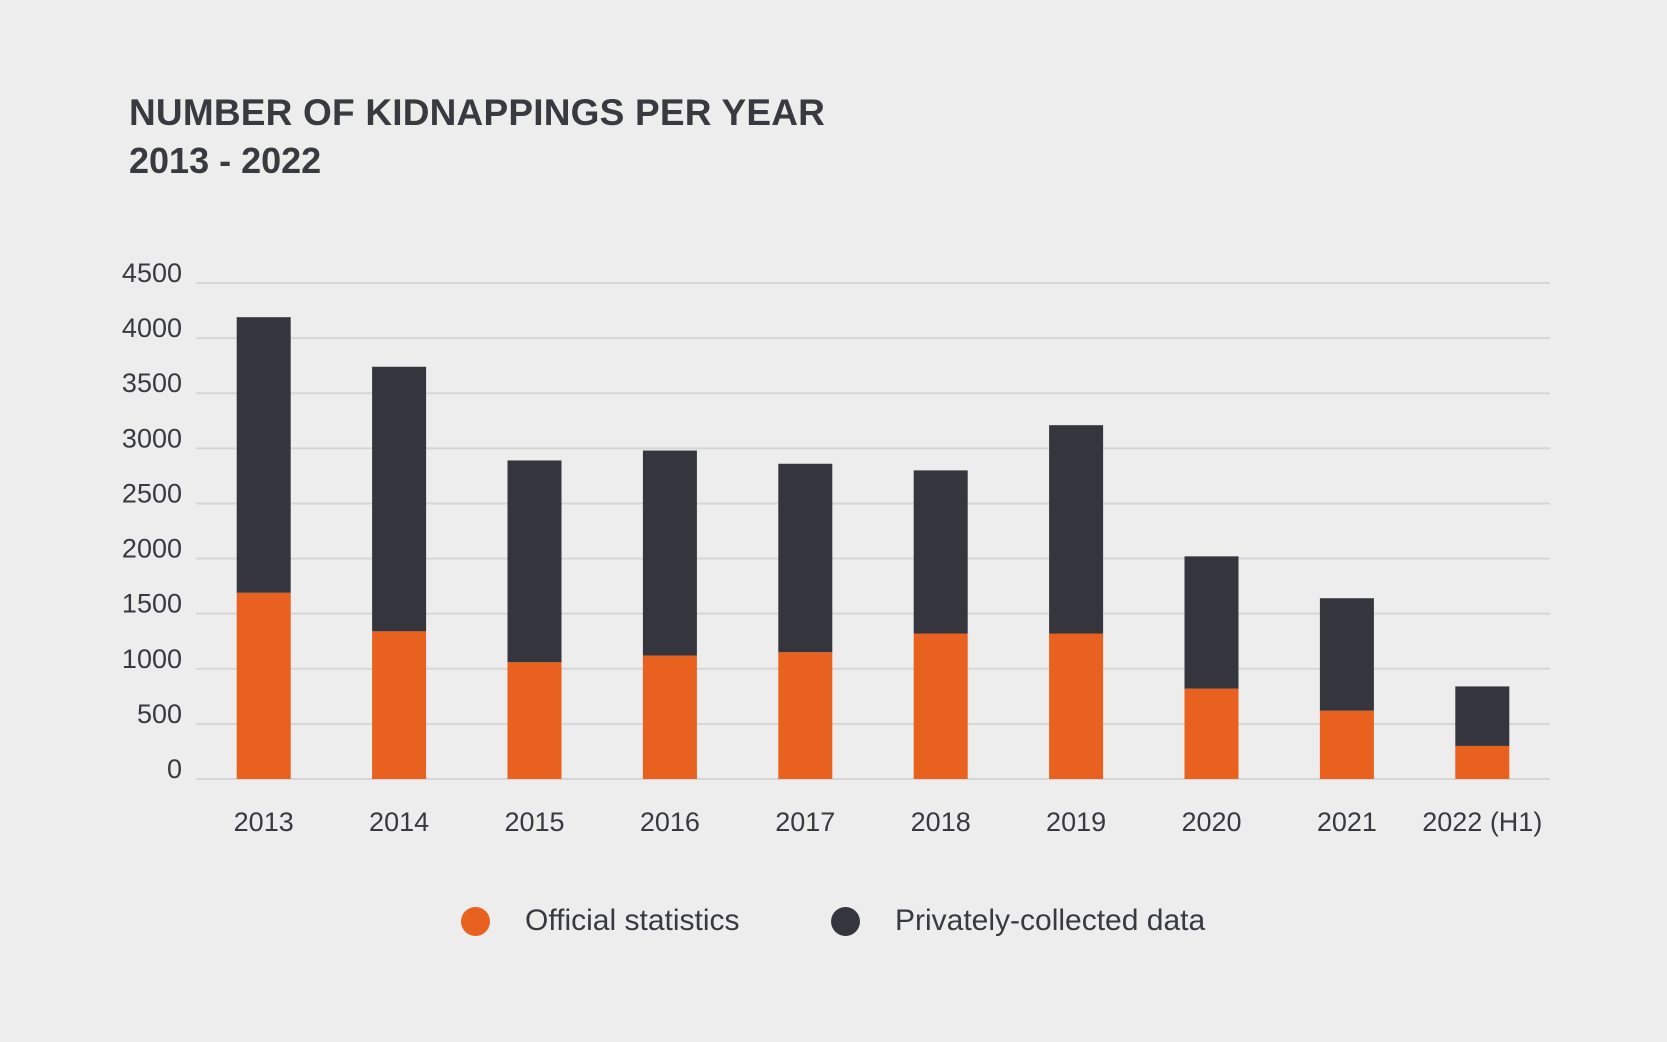 This screenshot has height=1042, width=1667. What do you see at coordinates (1076, 822) in the screenshot?
I see `x-tick-label: 2019` at bounding box center [1076, 822].